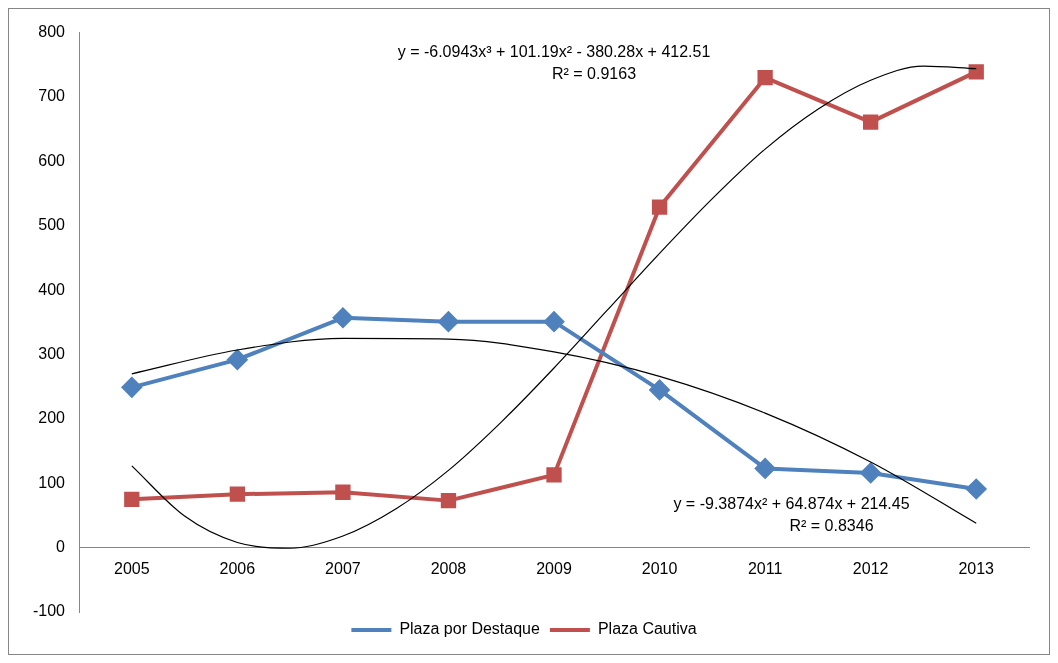 Image resolution: width=1058 pixels, height=663 pixels. I want to click on annotation: y = -9.3874x² + 64.874x + 214.45 R² = 0.8346, so click(791, 514).